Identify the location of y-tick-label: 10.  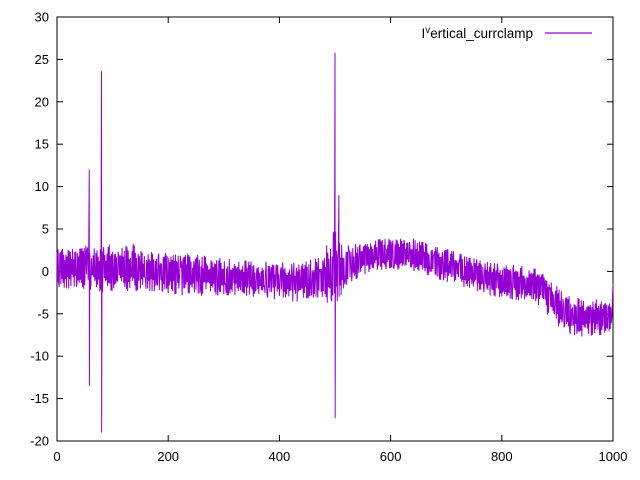
(42, 186).